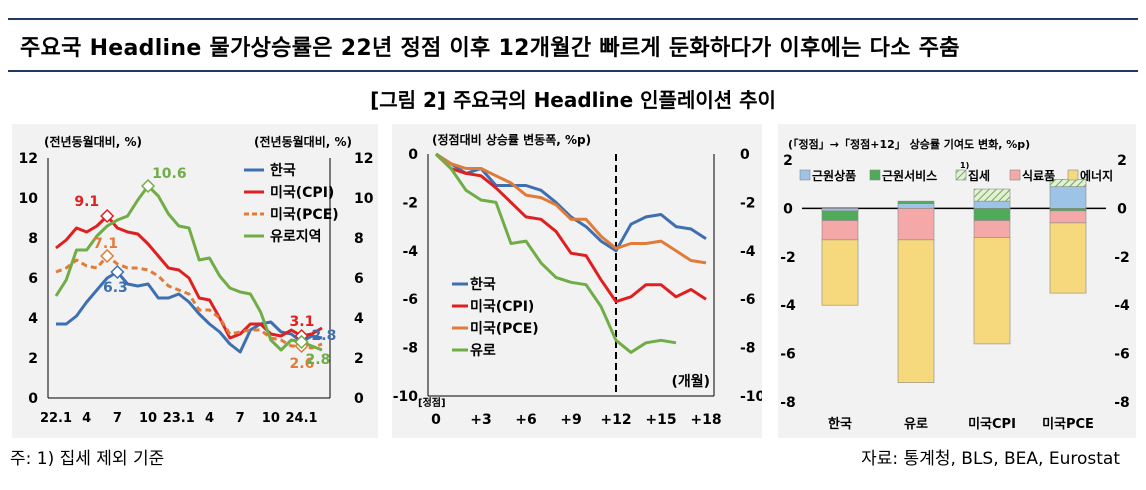 This screenshot has height=490, width=1146. Describe the element at coordinates (33, 239) in the screenshot. I see `y-tick-left: 8` at that location.